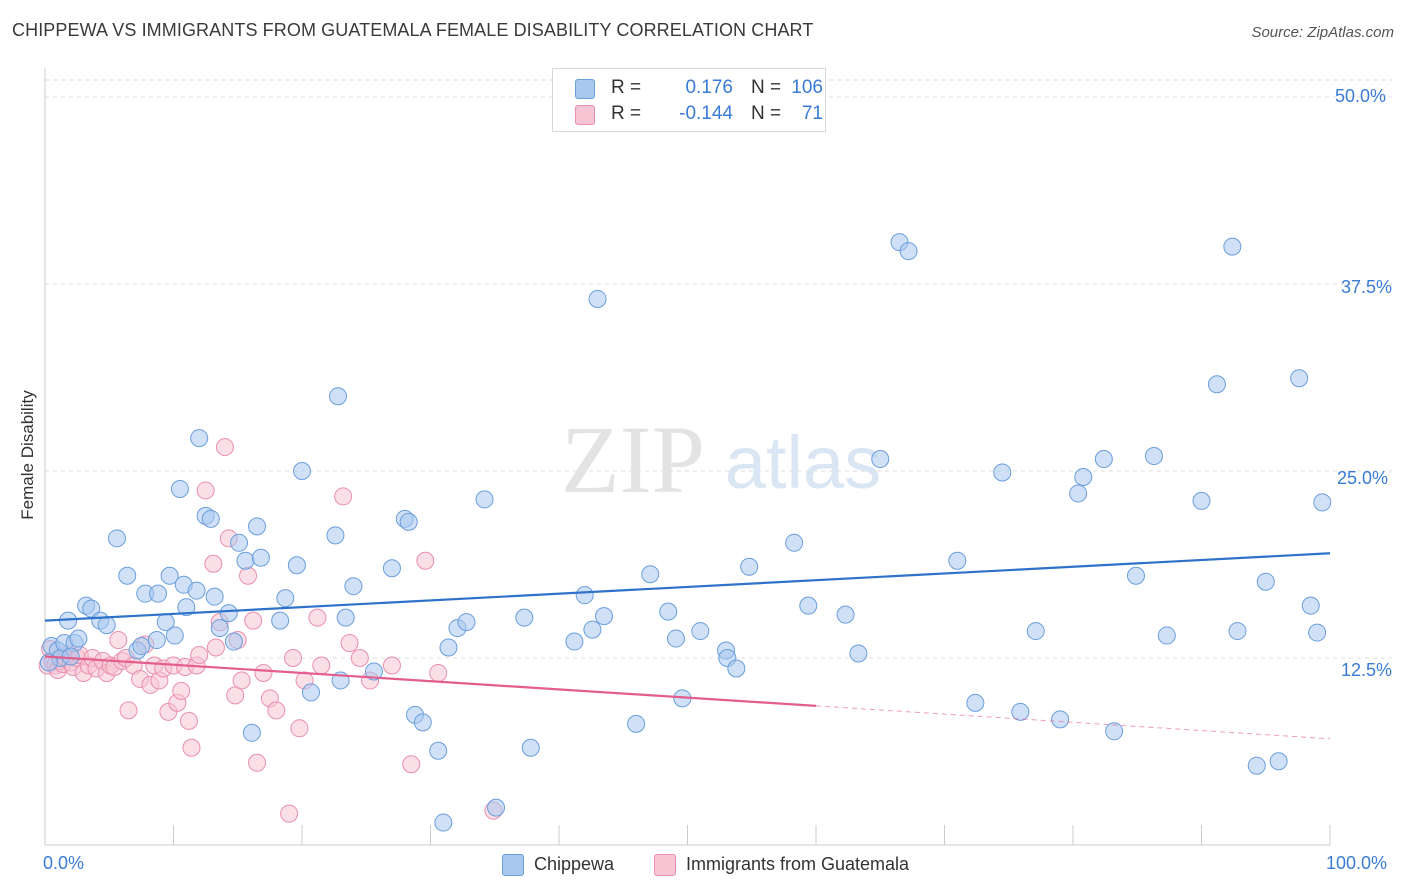 The image size is (1406, 892). Describe the element at coordinates (1357, 863) in the screenshot. I see `x-tick-label-max: 100.0%` at that location.